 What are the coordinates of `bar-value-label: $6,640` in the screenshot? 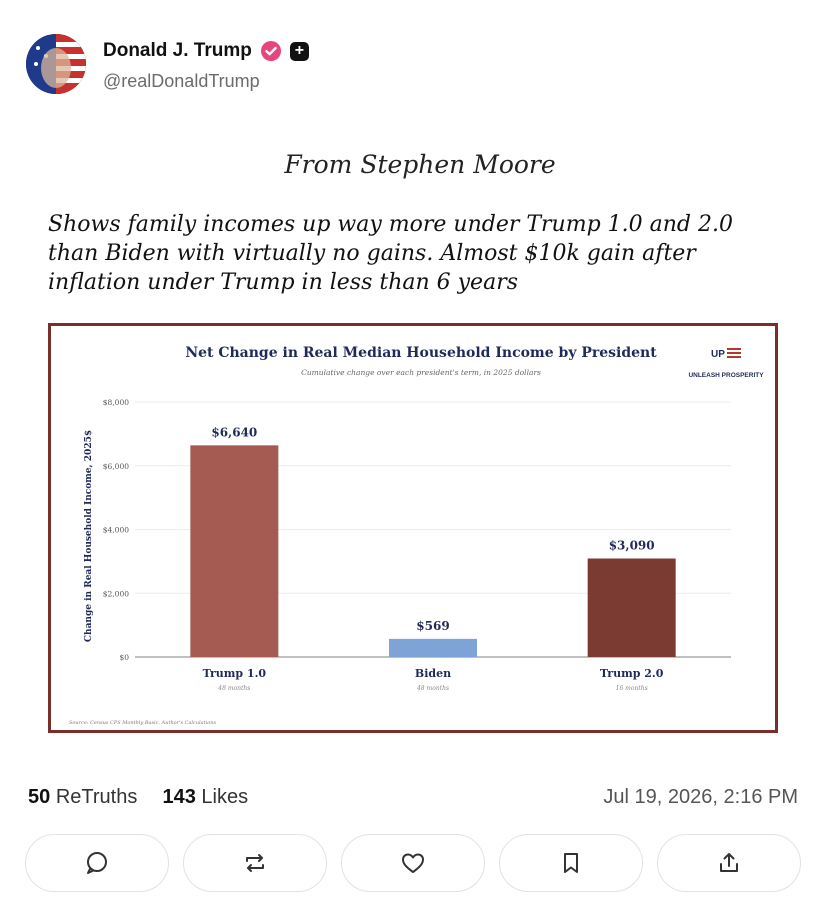 It's located at (234, 432).